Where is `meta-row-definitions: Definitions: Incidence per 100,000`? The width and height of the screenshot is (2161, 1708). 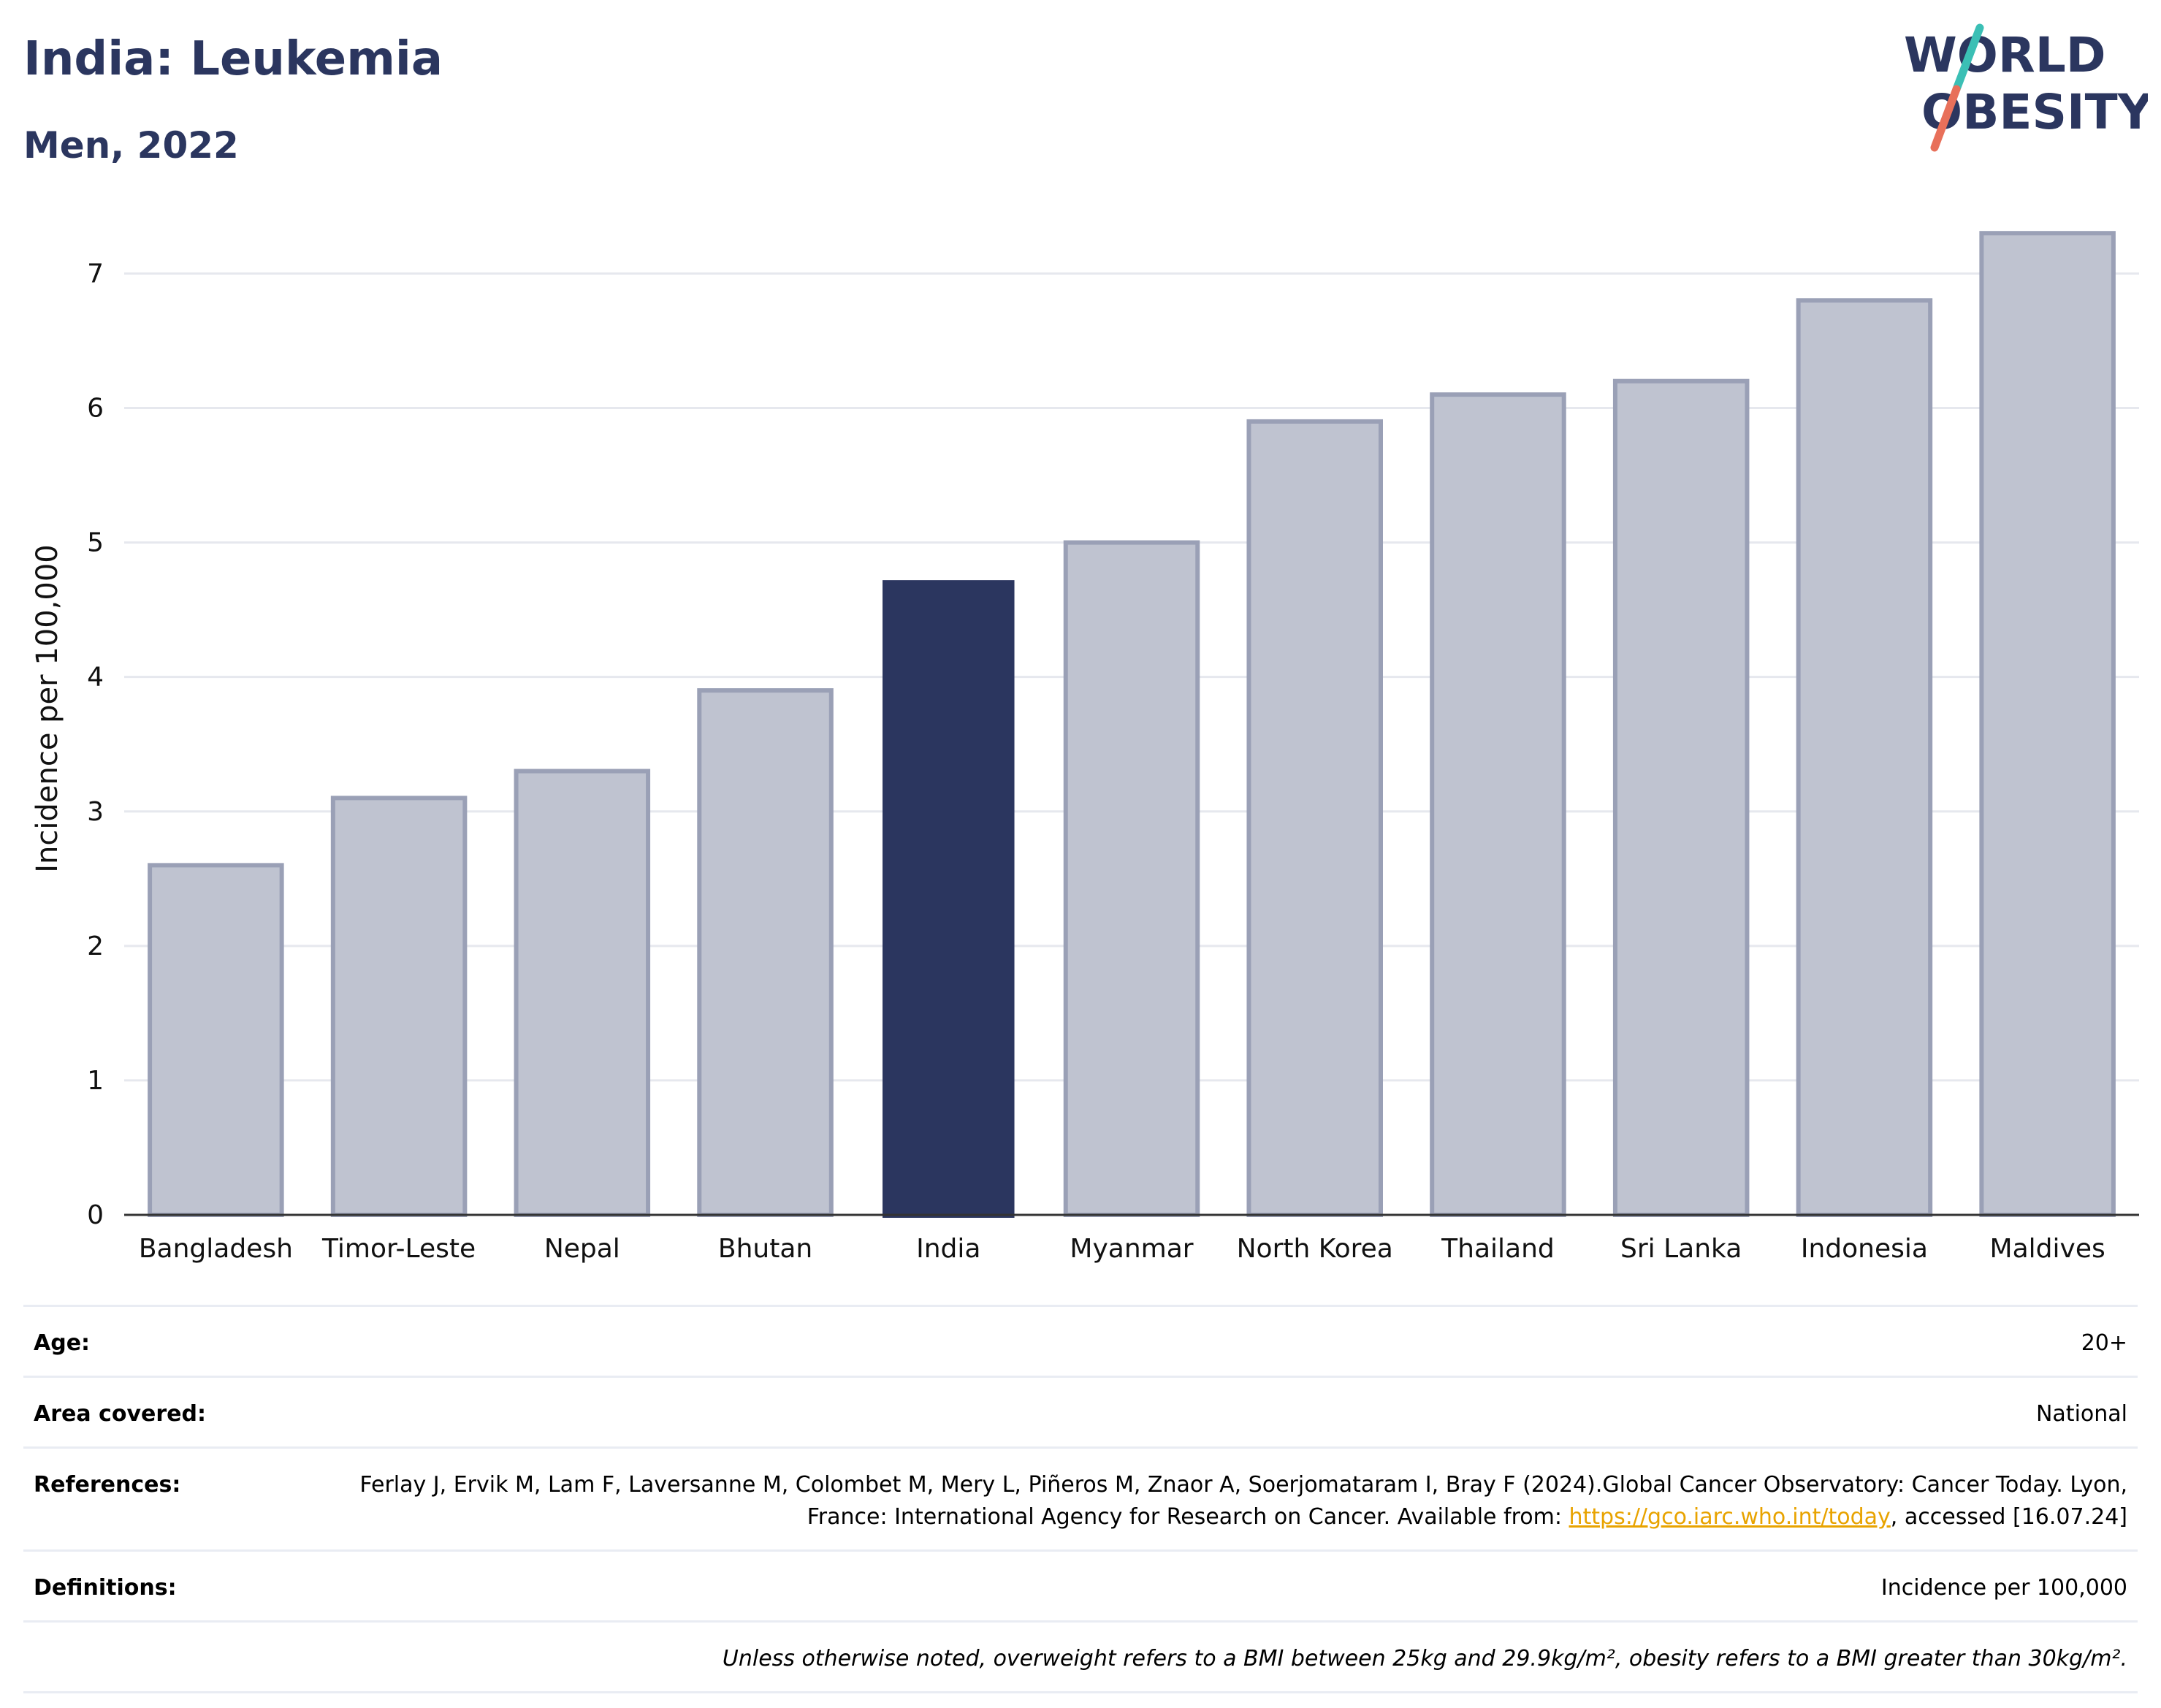
meta-row-definitions: Definitions: Incidence per 100,000 is located at coordinates (1080, 1584).